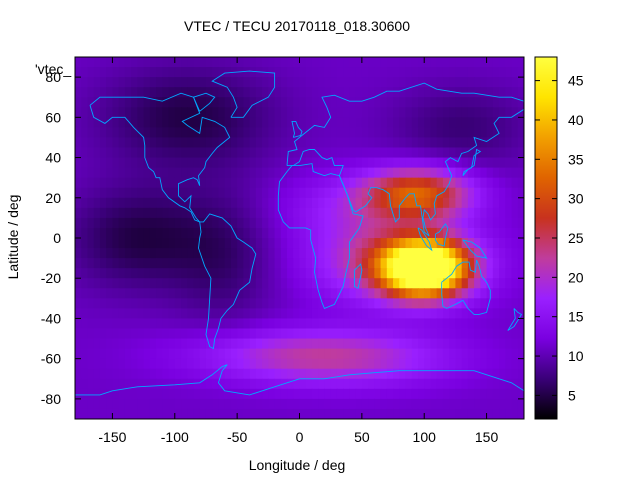 Image resolution: width=640 pixels, height=480 pixels. What do you see at coordinates (466, 287) in the screenshot?
I see `coastline-australia` at bounding box center [466, 287].